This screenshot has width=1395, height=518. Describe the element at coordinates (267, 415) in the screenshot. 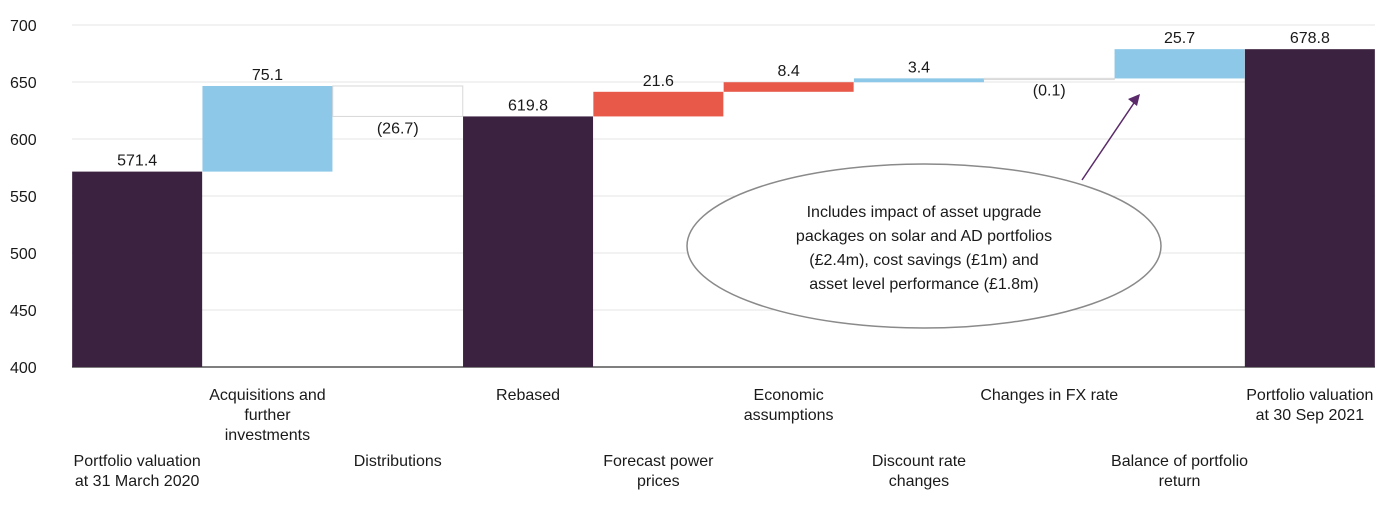

I see `x-category-label: Acquisitions and further investments` at that location.